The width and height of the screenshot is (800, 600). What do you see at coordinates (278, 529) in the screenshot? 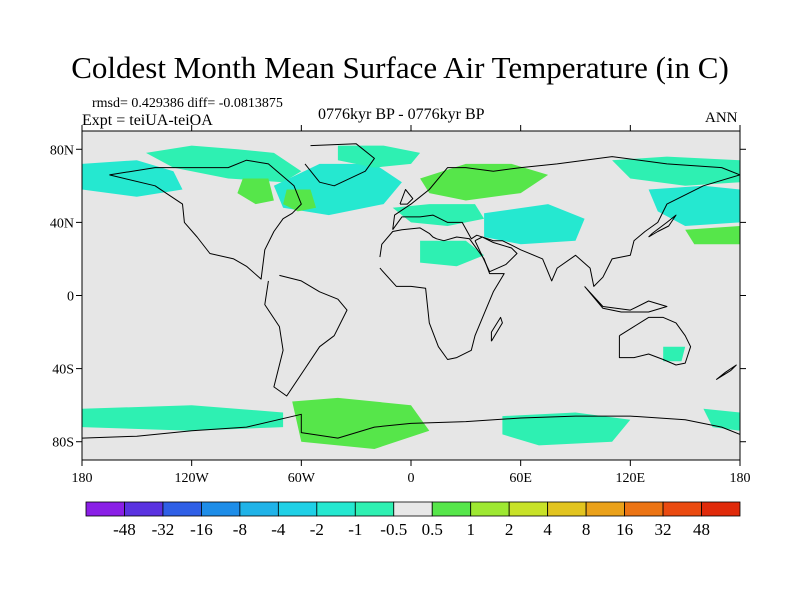
I see `colorbar-label: -4` at bounding box center [278, 529].